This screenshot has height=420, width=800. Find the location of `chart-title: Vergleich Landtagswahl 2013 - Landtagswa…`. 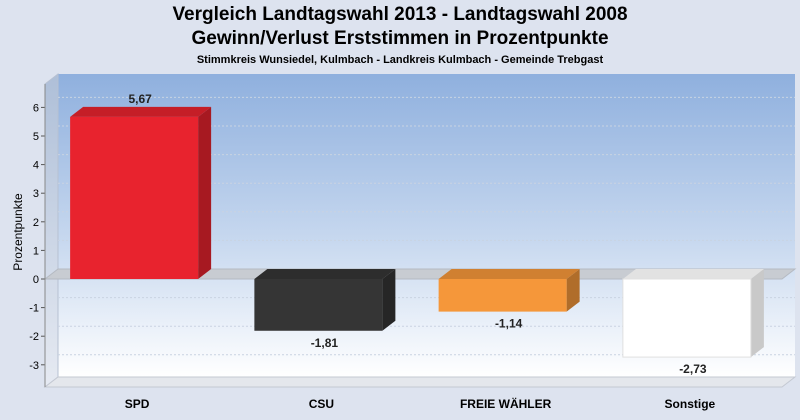

chart-title: Vergleich Landtagswahl 2013 - Landtagswa… is located at coordinates (400, 14).